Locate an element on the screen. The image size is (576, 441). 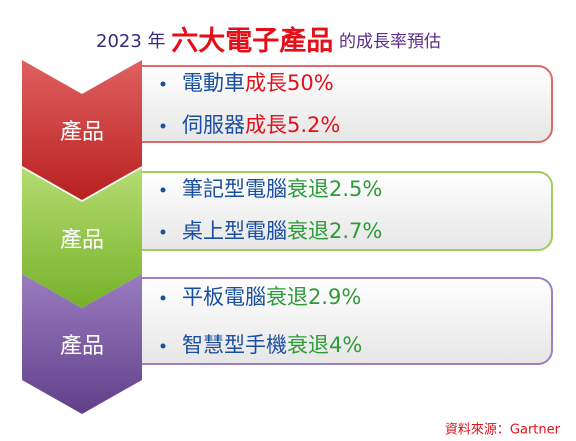
item: 伺服器成長5.2% is located at coordinates (261, 125).